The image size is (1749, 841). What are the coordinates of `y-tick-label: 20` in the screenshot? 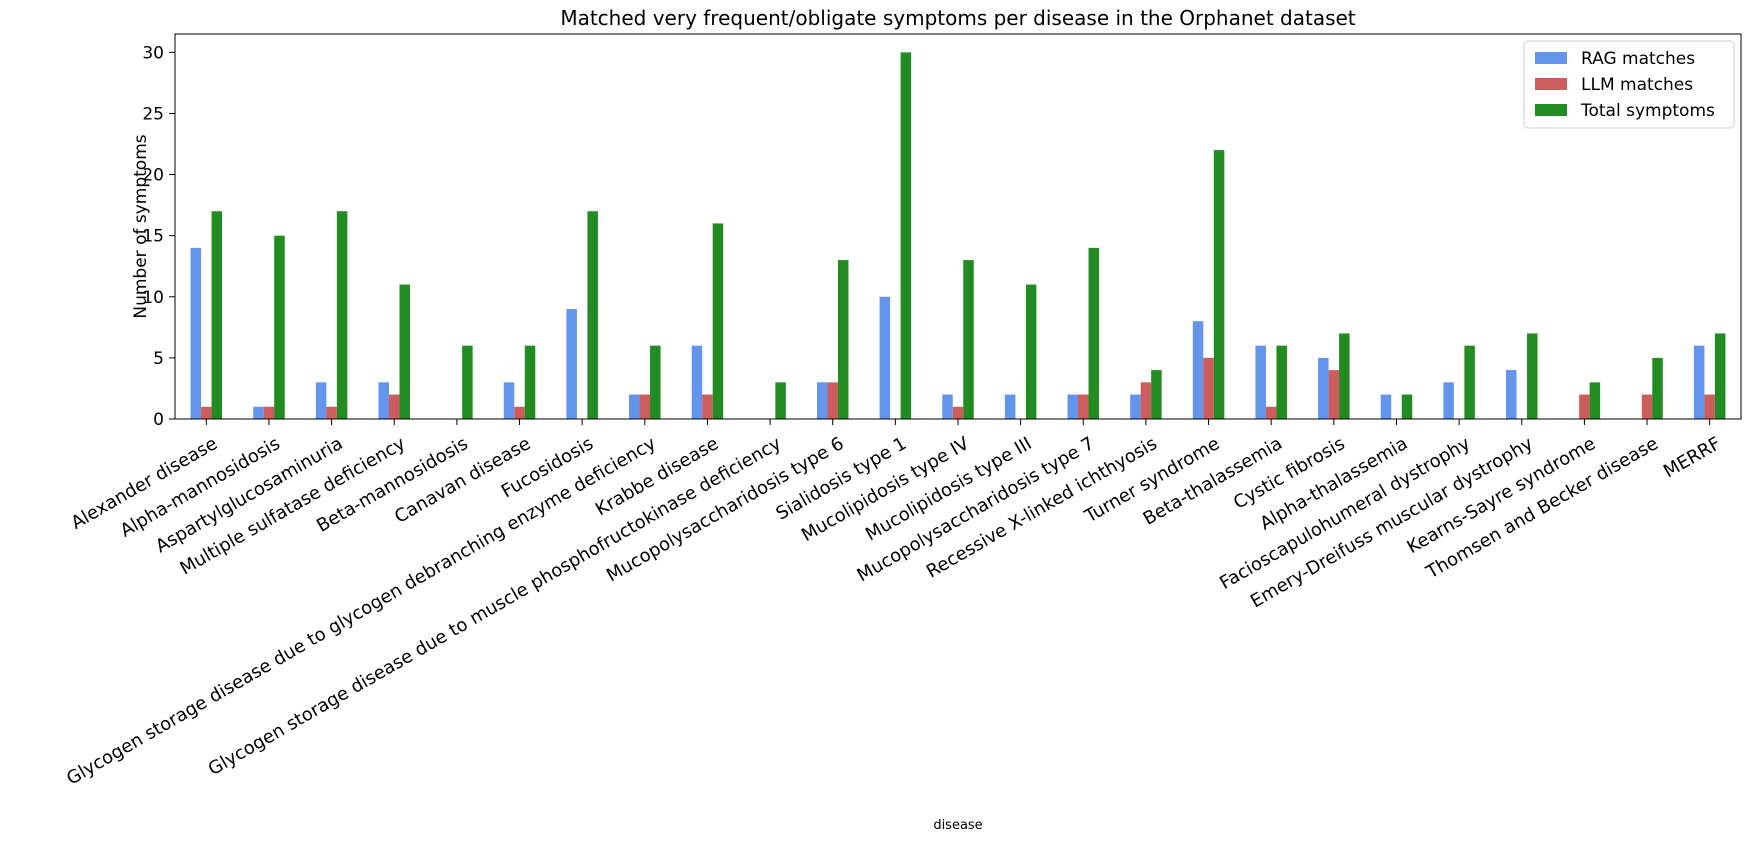 It's located at (153, 176).